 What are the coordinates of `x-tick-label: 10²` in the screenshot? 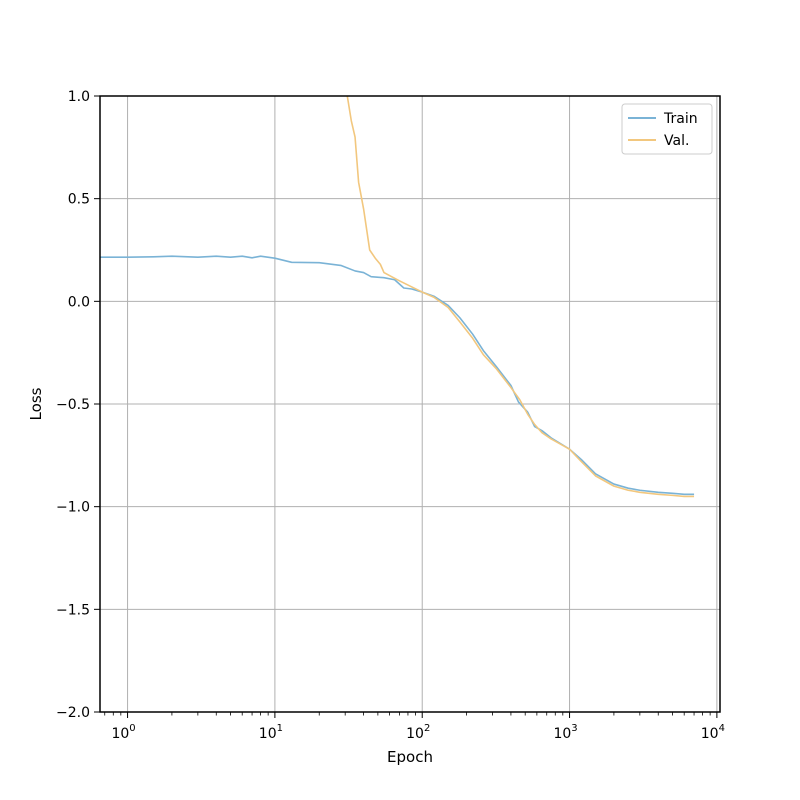 It's located at (418, 732).